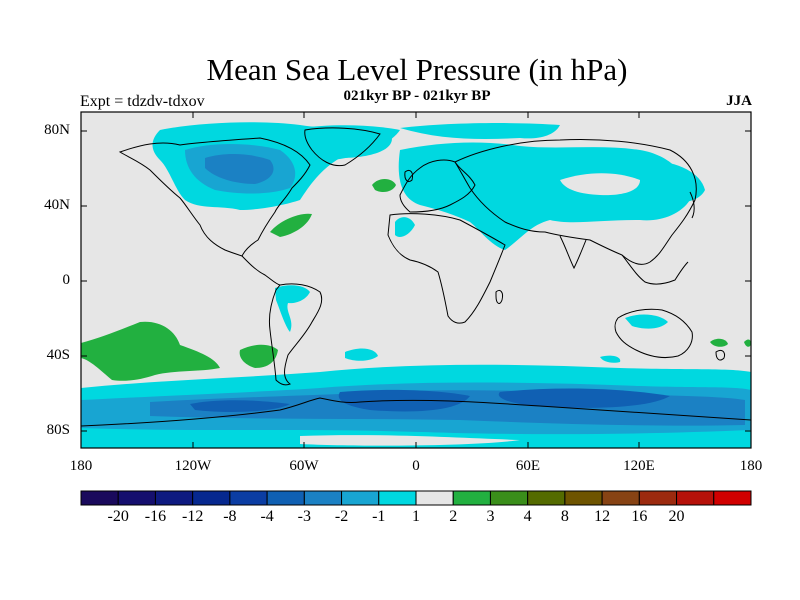 The width and height of the screenshot is (800, 600). What do you see at coordinates (417, 69) in the screenshot?
I see `page-title: Mean Sea Level Pressure (in hPa)` at bounding box center [417, 69].